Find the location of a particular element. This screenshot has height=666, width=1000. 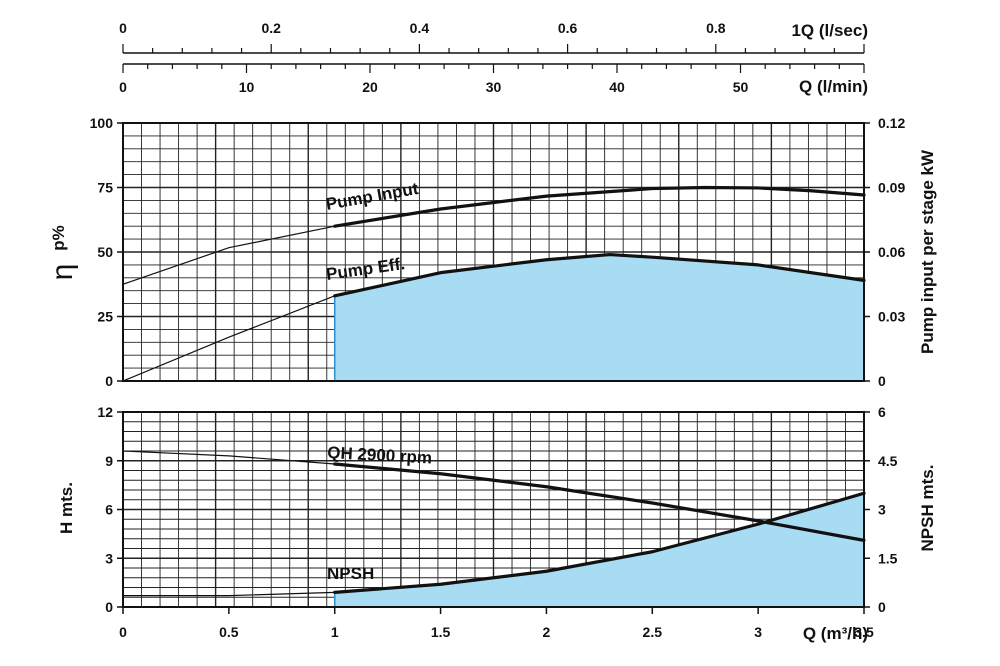

top-panel-fills is located at coordinates (599, 317).